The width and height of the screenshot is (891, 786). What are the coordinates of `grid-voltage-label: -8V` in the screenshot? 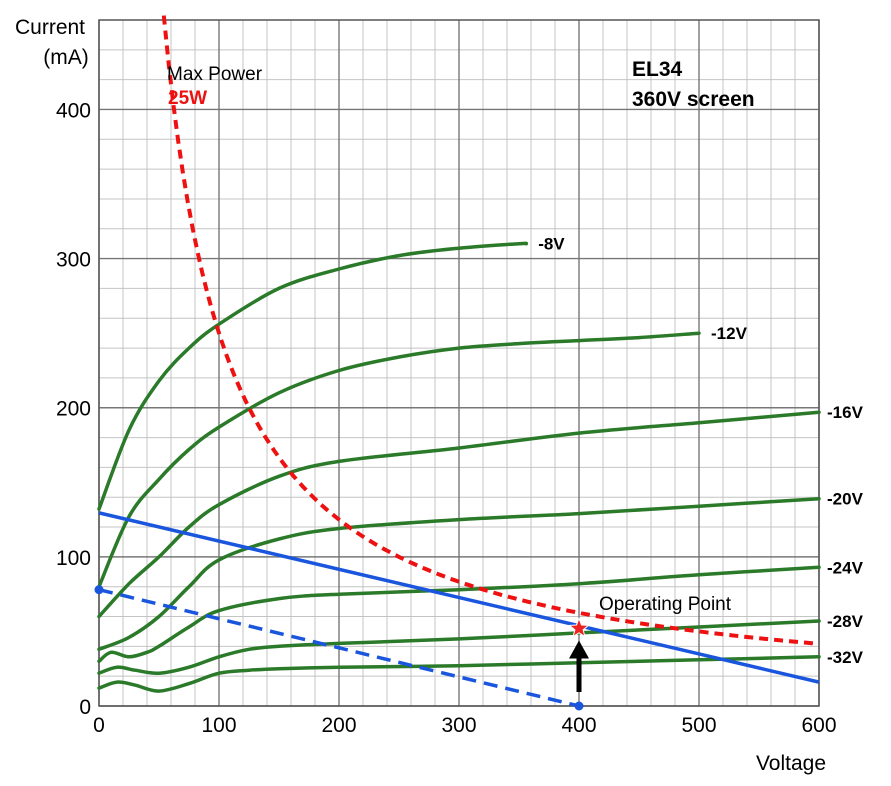 It's located at (551, 244).